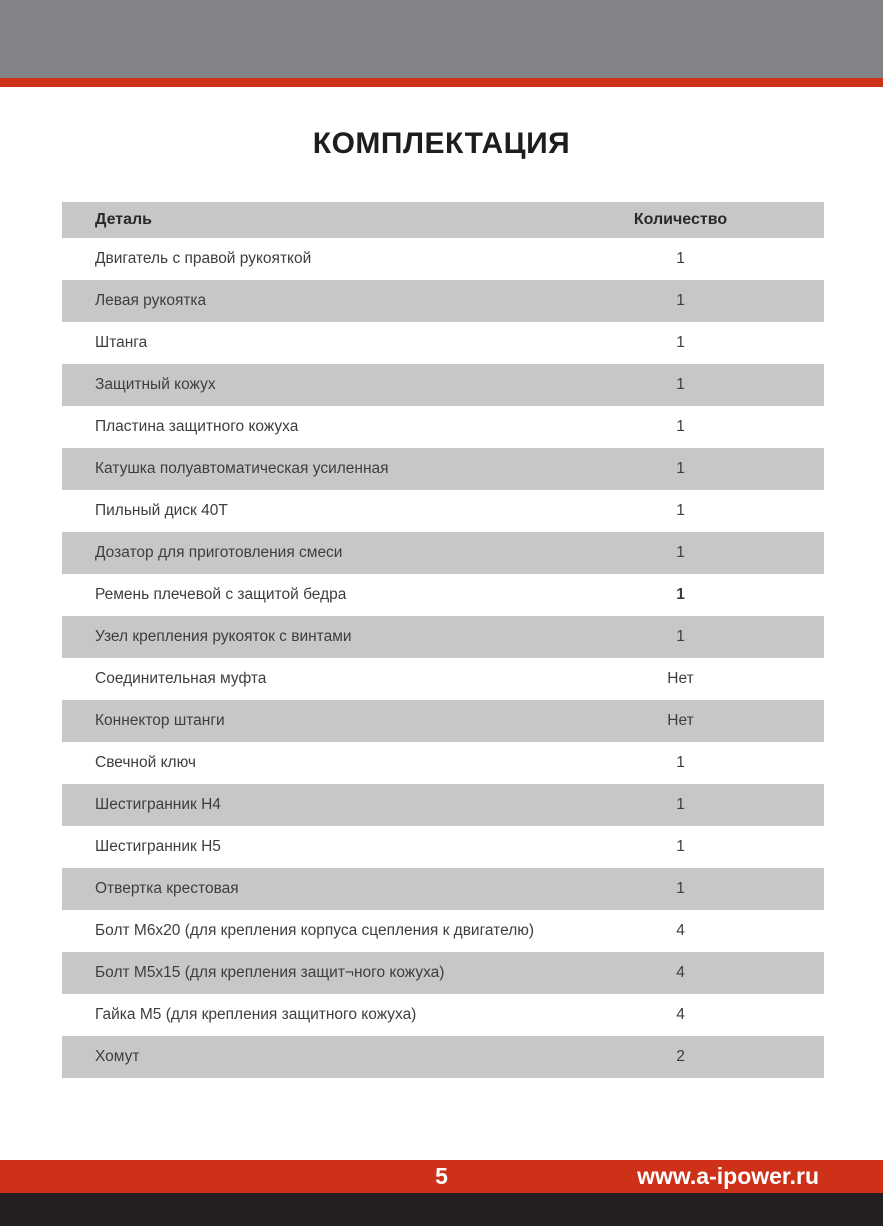 The width and height of the screenshot is (883, 1226). What do you see at coordinates (441, 39) in the screenshot?
I see `top-gray-bar` at bounding box center [441, 39].